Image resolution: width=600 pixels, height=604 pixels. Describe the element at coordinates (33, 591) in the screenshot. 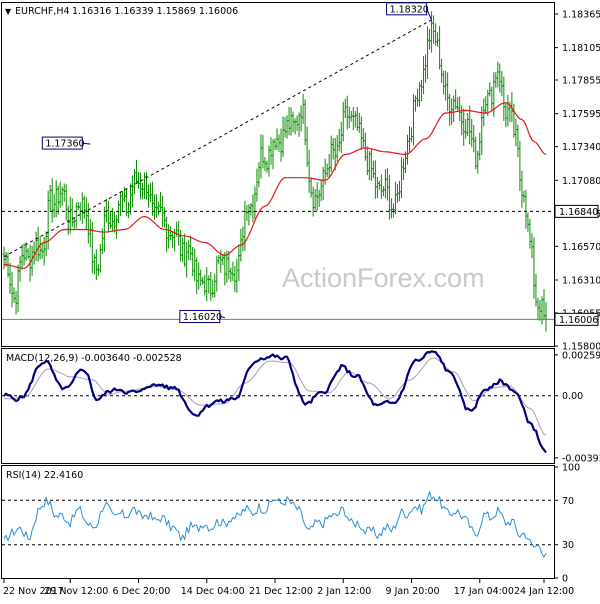

I see `x-axis-label: 22 Nov 2017` at that location.